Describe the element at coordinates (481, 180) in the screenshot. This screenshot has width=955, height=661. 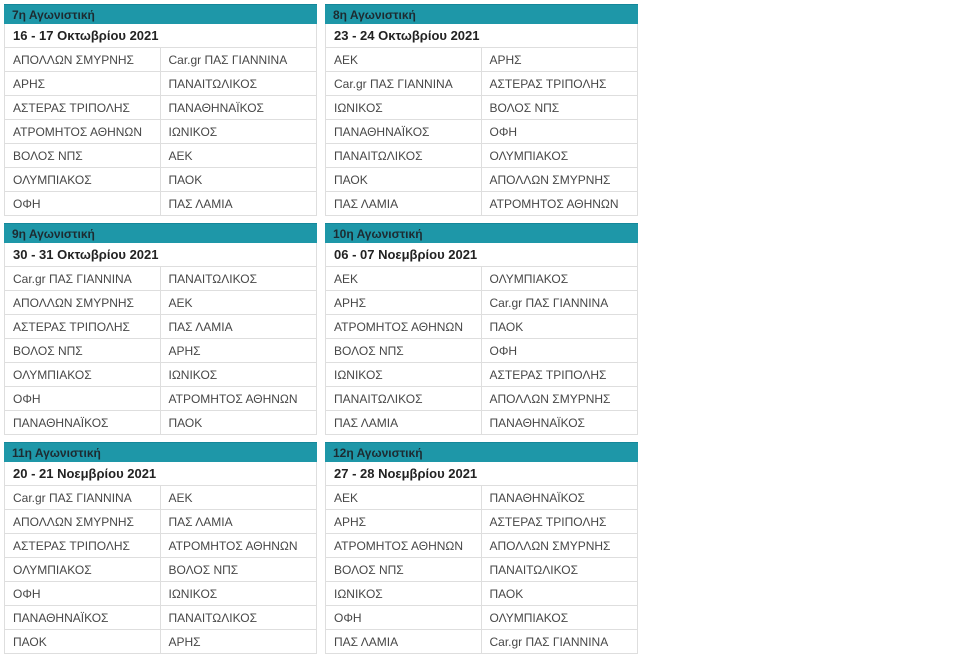
I see `fixture-row: ΠΑΟΚ ΑΠΟΛΛΩΝ ΣΜΥΡΝΗΣ` at that location.